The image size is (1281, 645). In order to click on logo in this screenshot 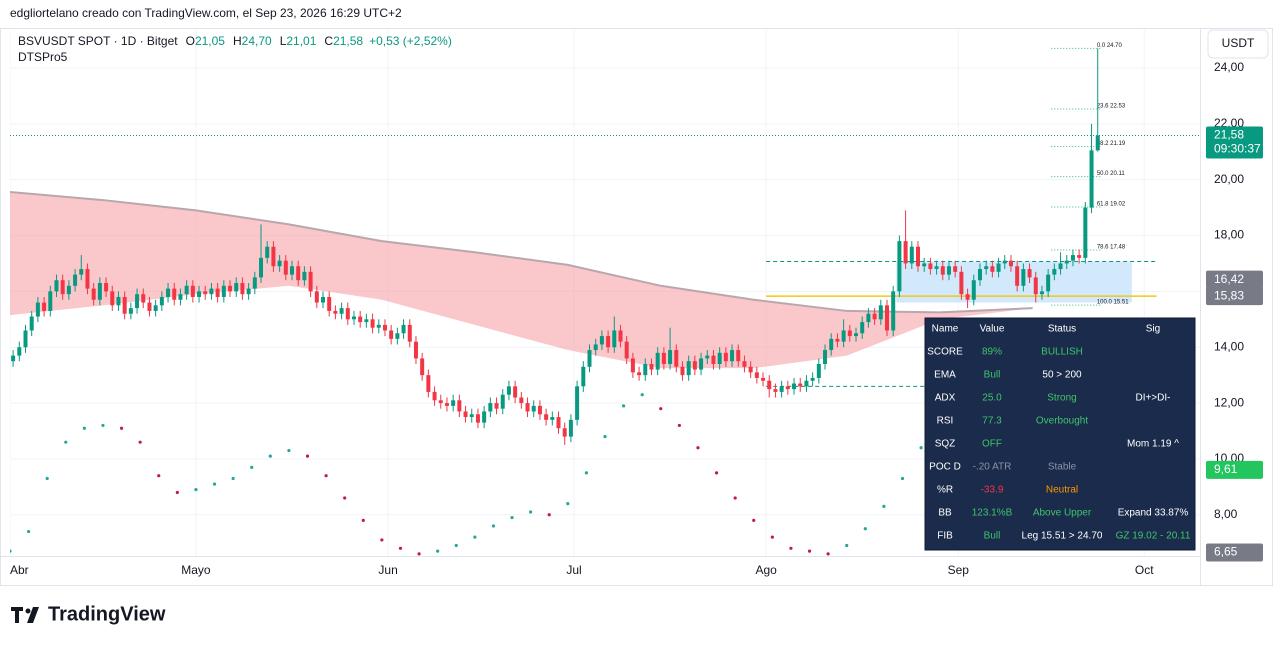, I will do `click(25, 615)`.